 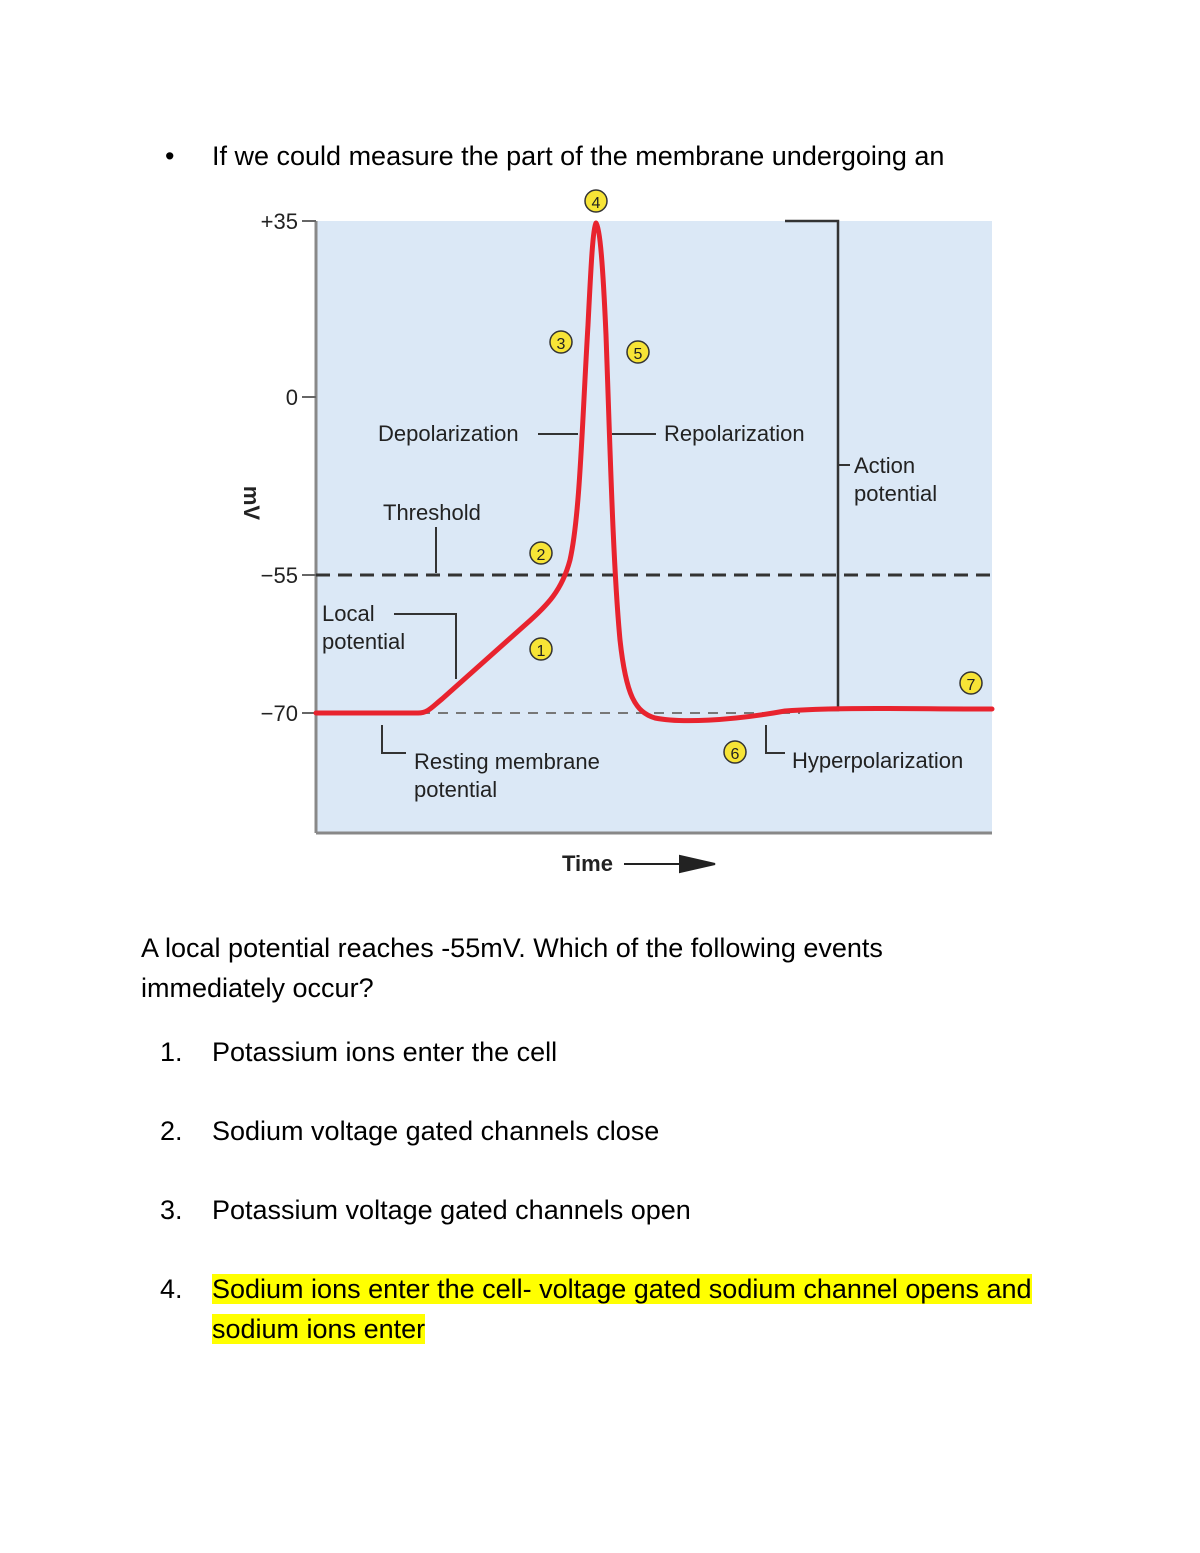 I want to click on tick-label-0: 0, so click(x=292, y=397).